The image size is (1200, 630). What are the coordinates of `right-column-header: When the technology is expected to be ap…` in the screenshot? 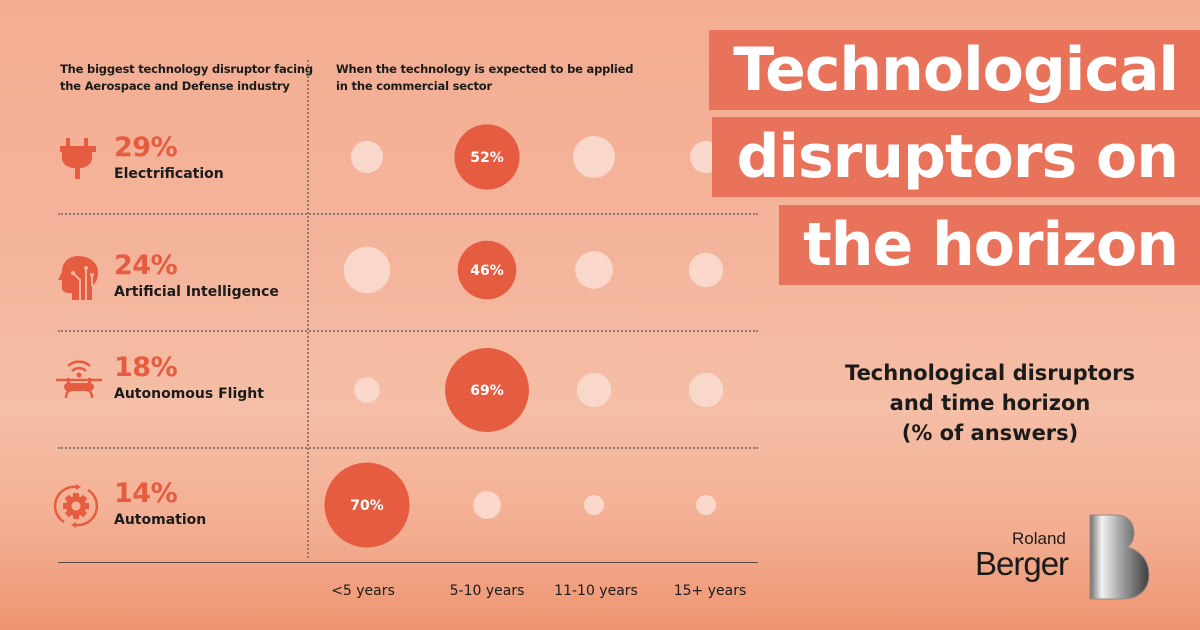 It's located at (484, 78).